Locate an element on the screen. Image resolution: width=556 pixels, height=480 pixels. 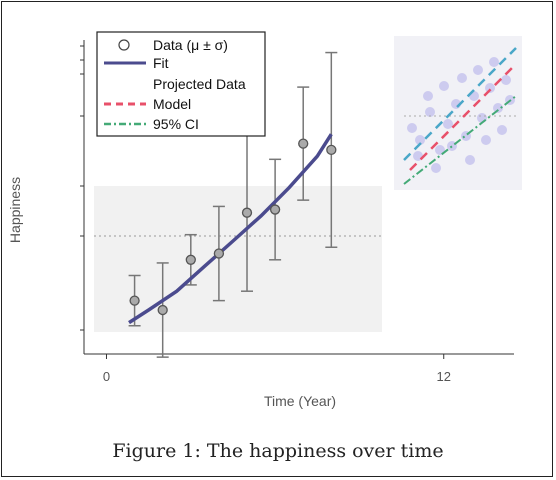
x-axis-label: Time (Year) is located at coordinates (300, 401).